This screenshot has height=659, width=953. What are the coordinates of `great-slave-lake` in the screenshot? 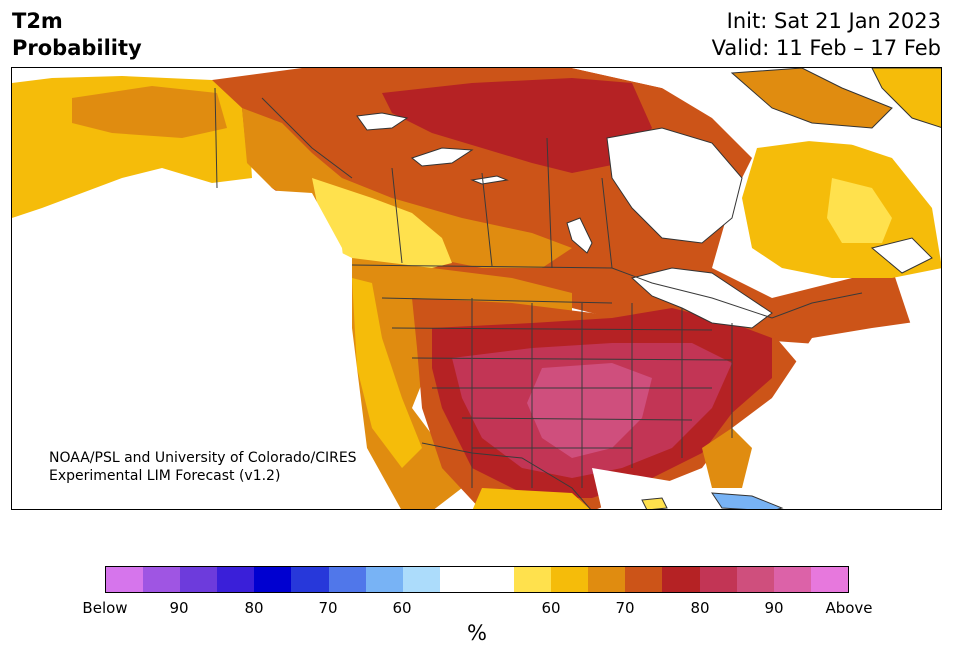 It's located at (442, 157).